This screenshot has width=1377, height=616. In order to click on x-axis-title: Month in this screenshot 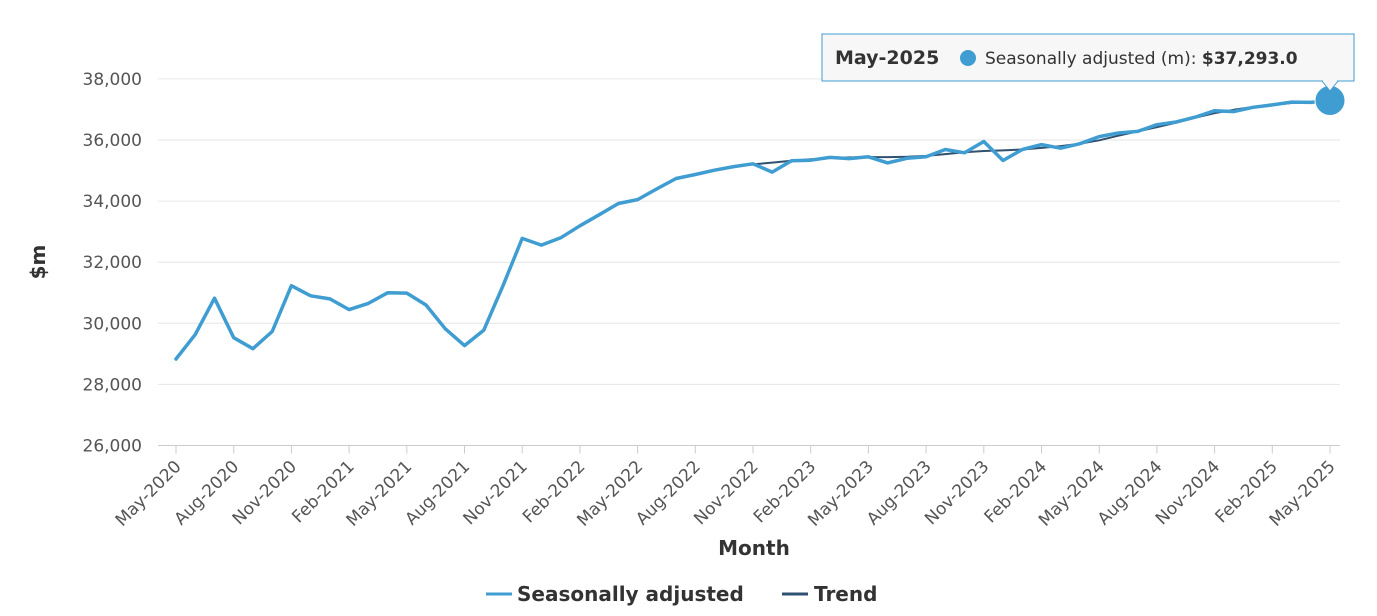, I will do `click(754, 548)`.